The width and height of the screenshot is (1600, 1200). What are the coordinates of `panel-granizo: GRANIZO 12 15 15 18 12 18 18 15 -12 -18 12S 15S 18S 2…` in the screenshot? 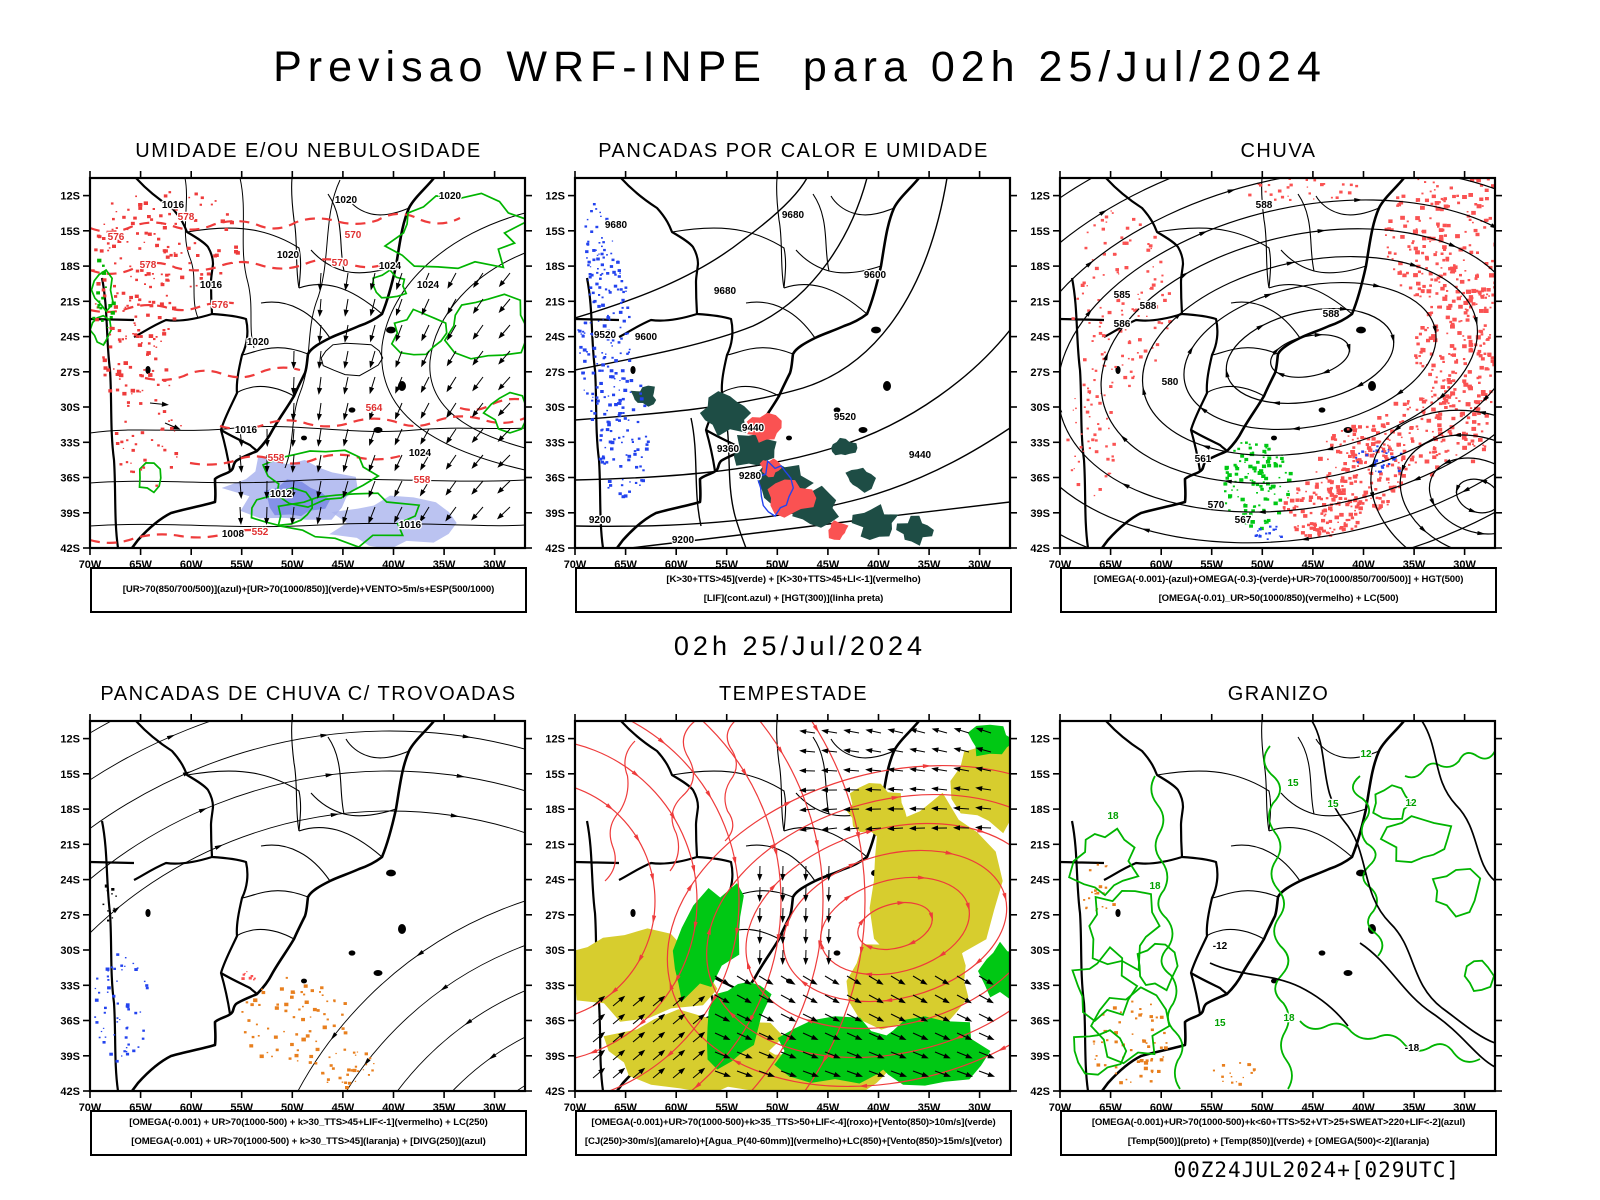 It's located at (1269, 935).